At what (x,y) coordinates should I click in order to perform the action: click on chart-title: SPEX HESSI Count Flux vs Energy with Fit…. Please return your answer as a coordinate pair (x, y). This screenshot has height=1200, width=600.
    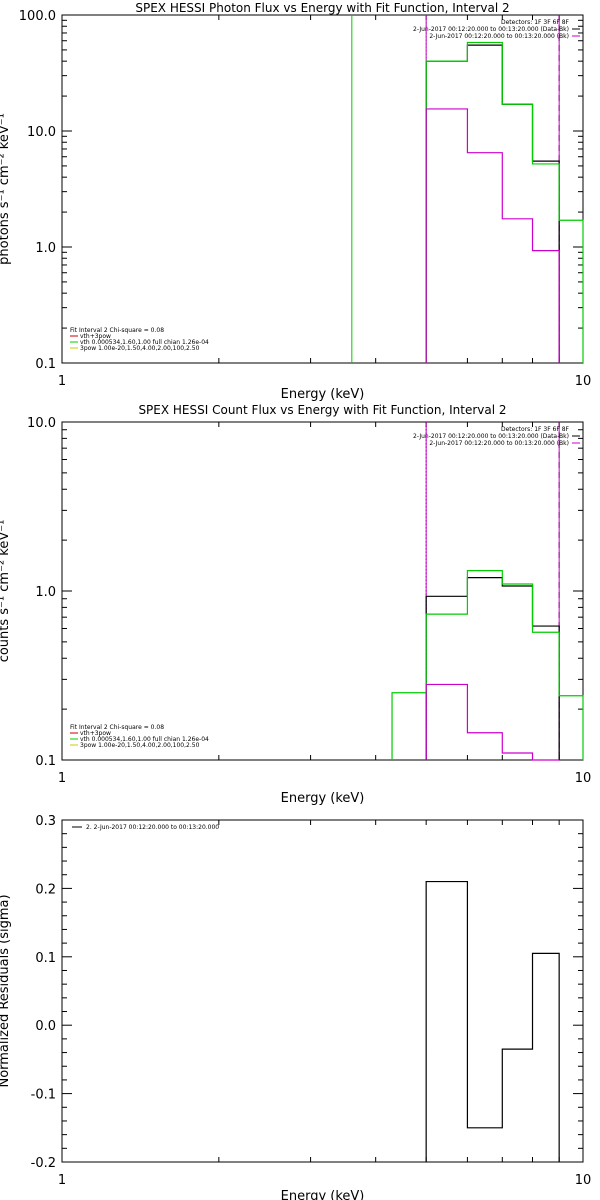
    Looking at the image, I should click on (322, 410).